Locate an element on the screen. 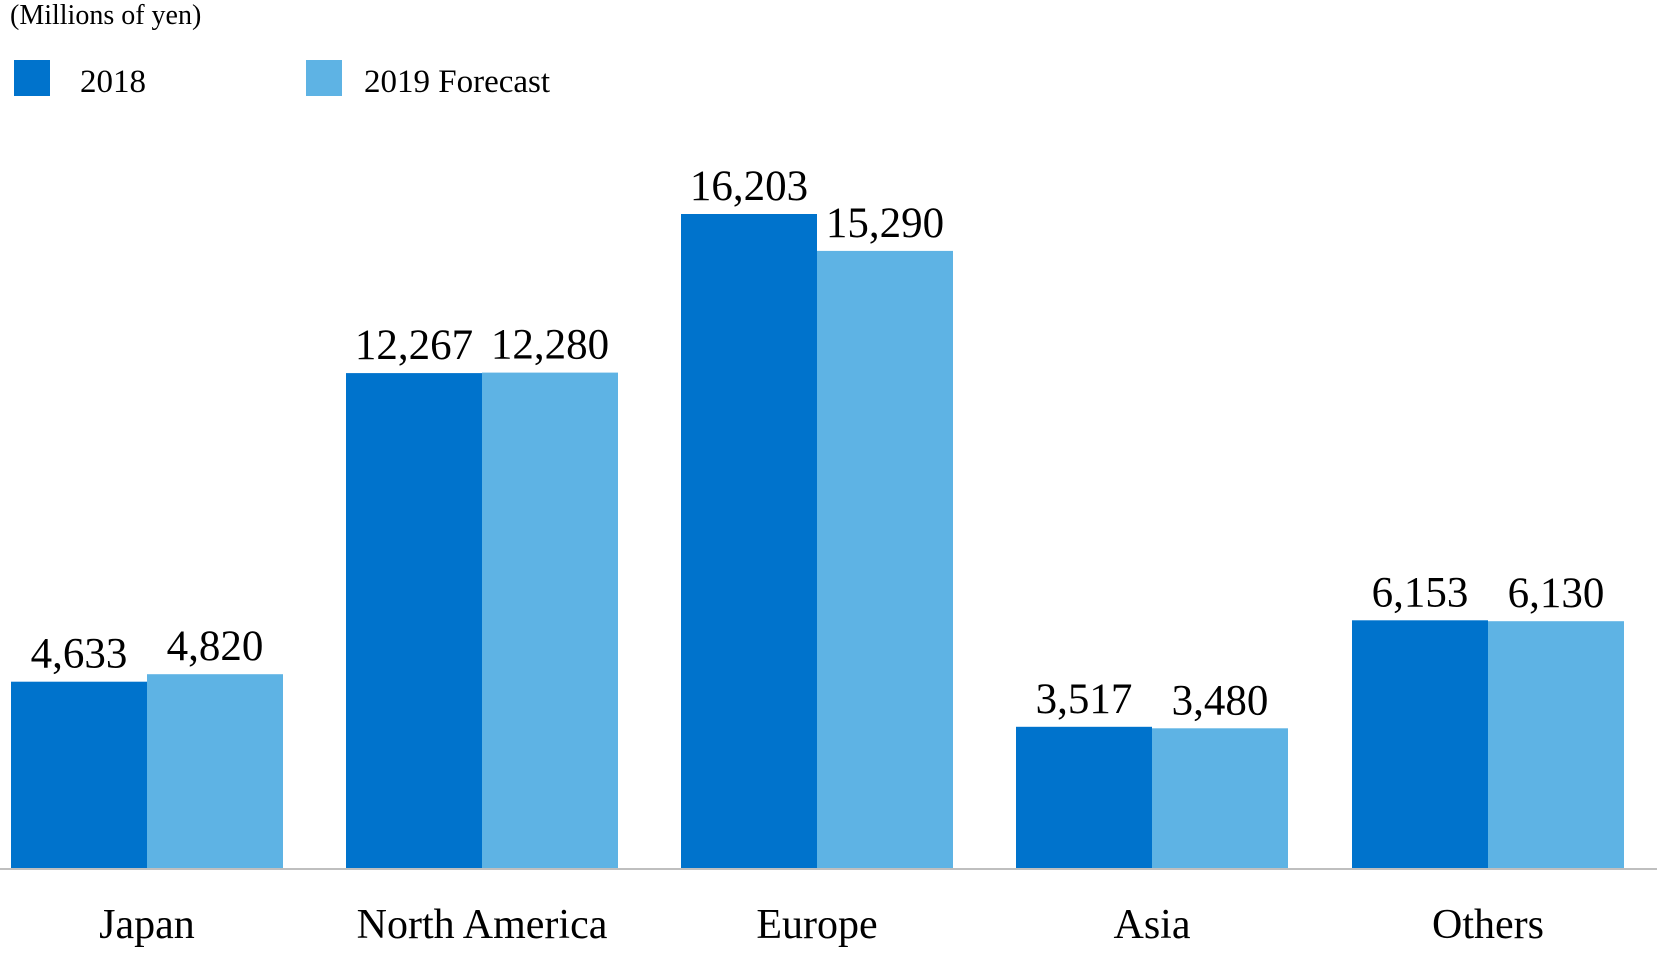 The height and width of the screenshot is (957, 1657). value-label-europe-2019-forecast: 15,290 is located at coordinates (885, 223).